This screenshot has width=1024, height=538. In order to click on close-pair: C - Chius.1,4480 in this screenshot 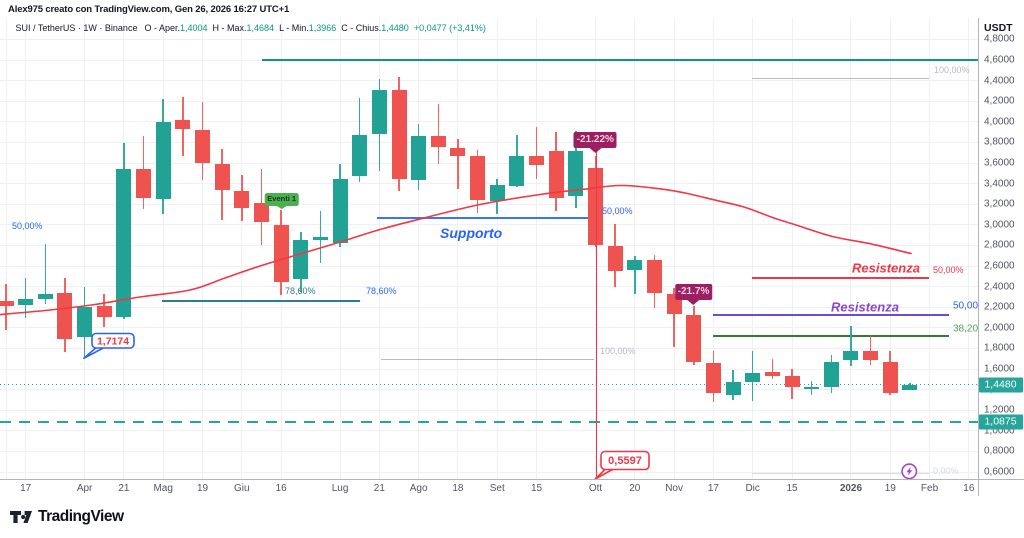, I will do `click(375, 28)`.